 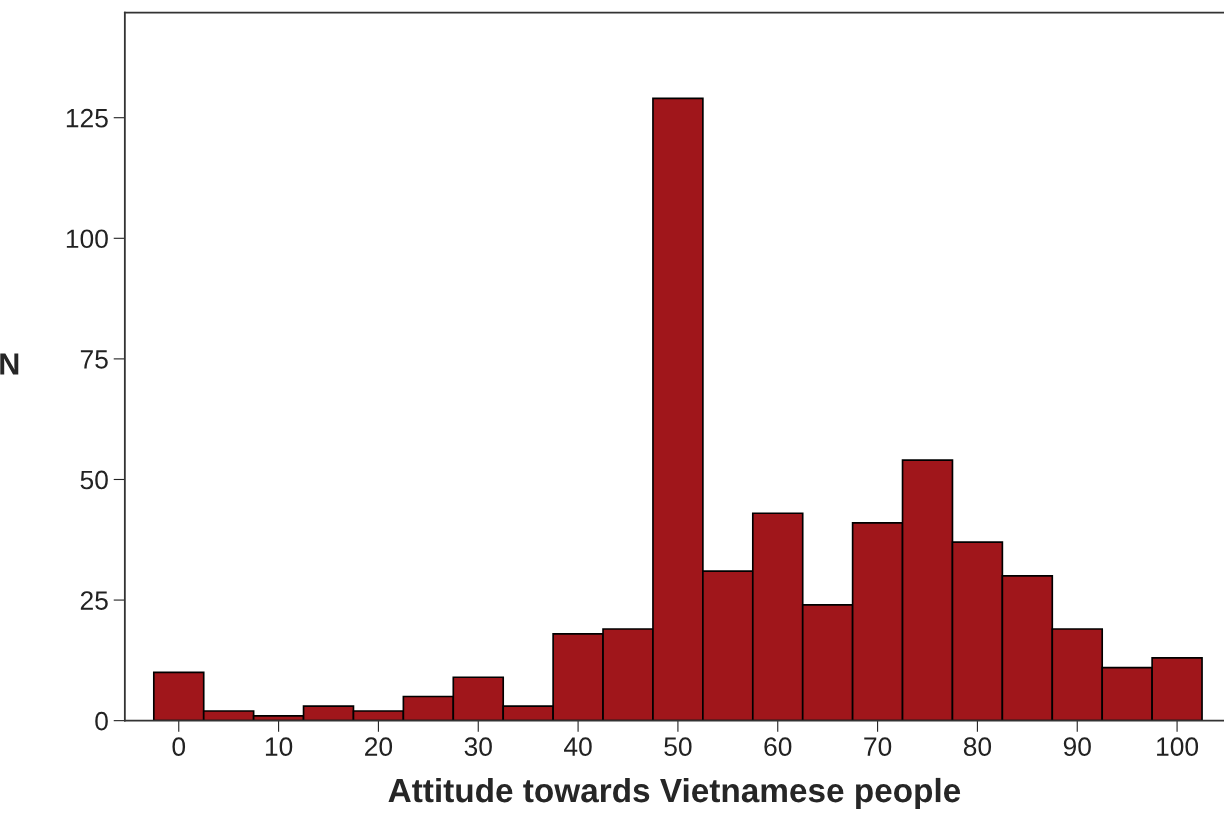 What do you see at coordinates (578, 747) in the screenshot?
I see `x-tick-label: 40` at bounding box center [578, 747].